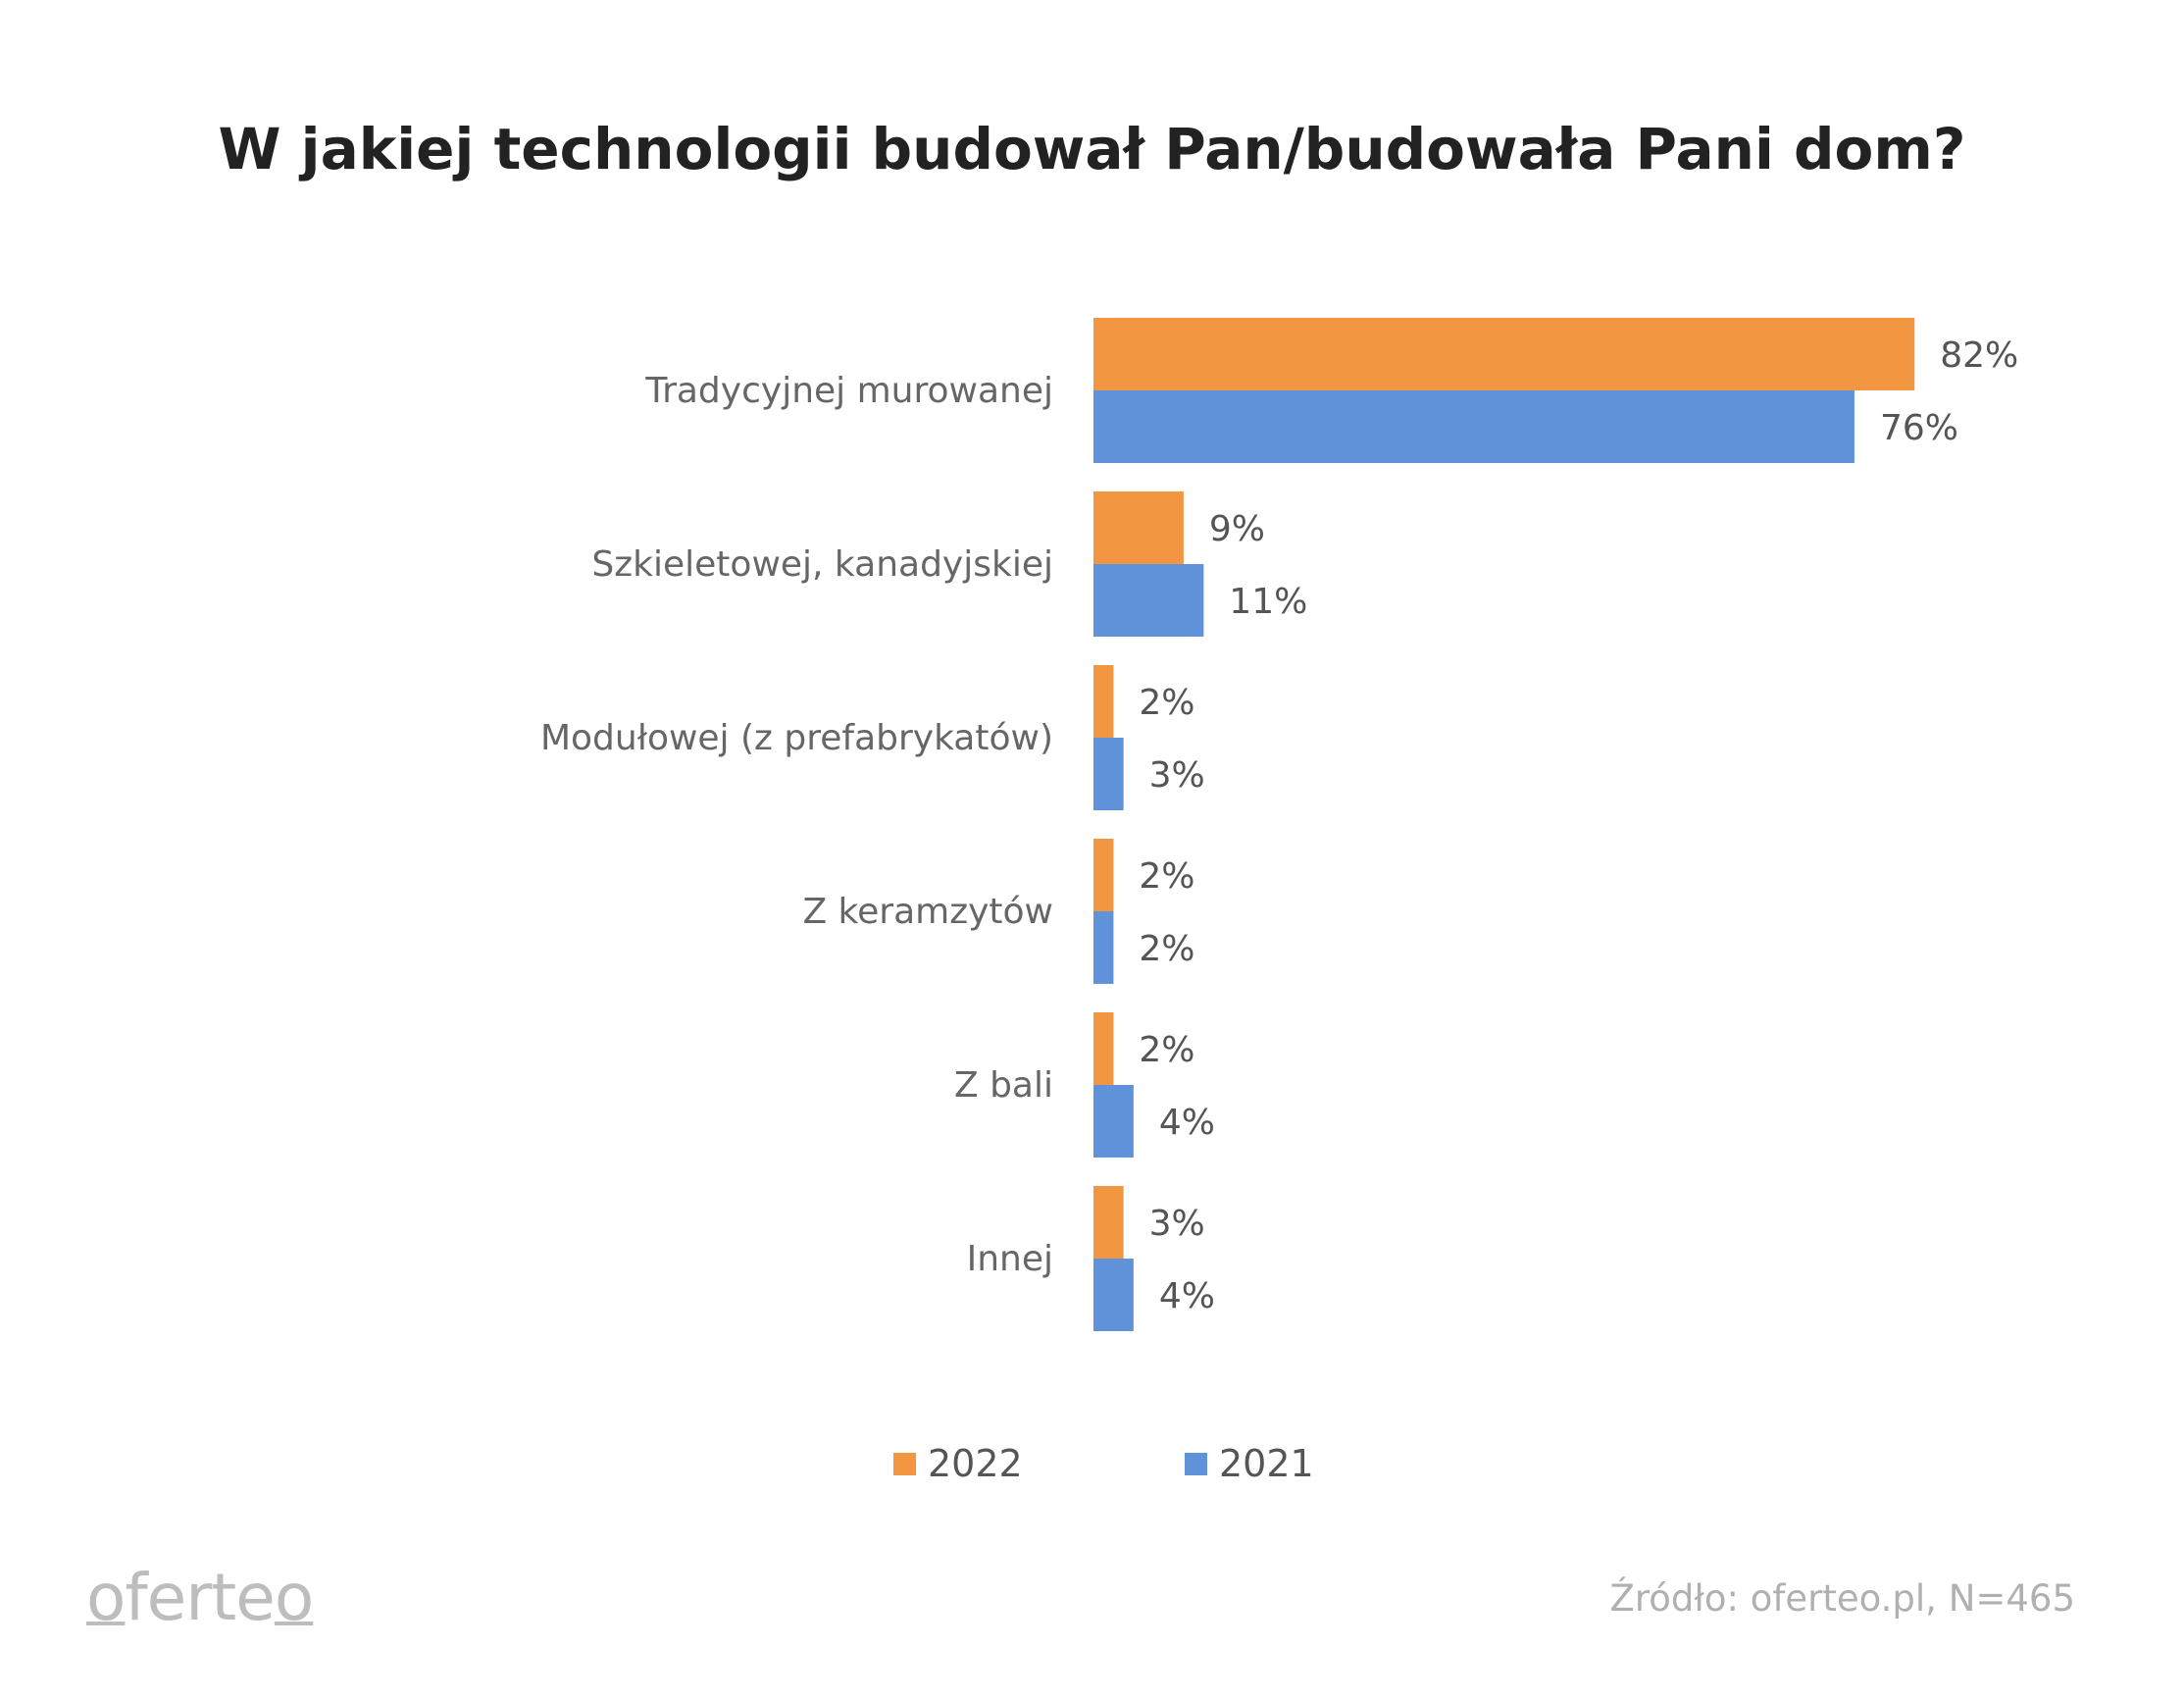 The width and height of the screenshot is (2184, 1700). What do you see at coordinates (1268, 602) in the screenshot?
I see `data-label: 11%` at bounding box center [1268, 602].